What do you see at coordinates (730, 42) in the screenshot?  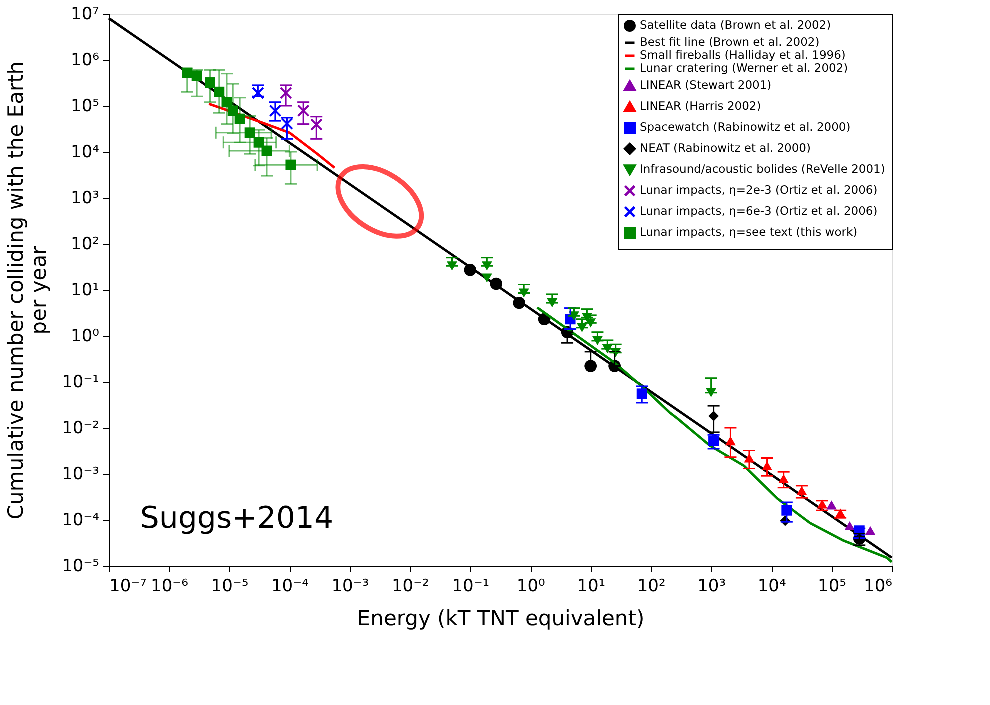 I see `legend-label: Best fit line (Brown et al. 2002)` at bounding box center [730, 42].